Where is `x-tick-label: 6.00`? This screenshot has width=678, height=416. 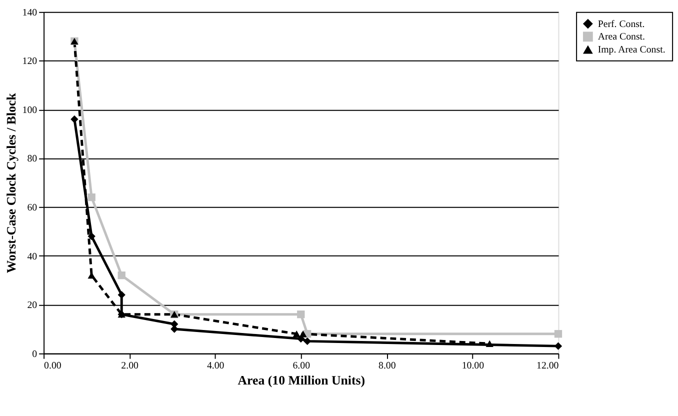
x-tick-label: 6.00 is located at coordinates (301, 366).